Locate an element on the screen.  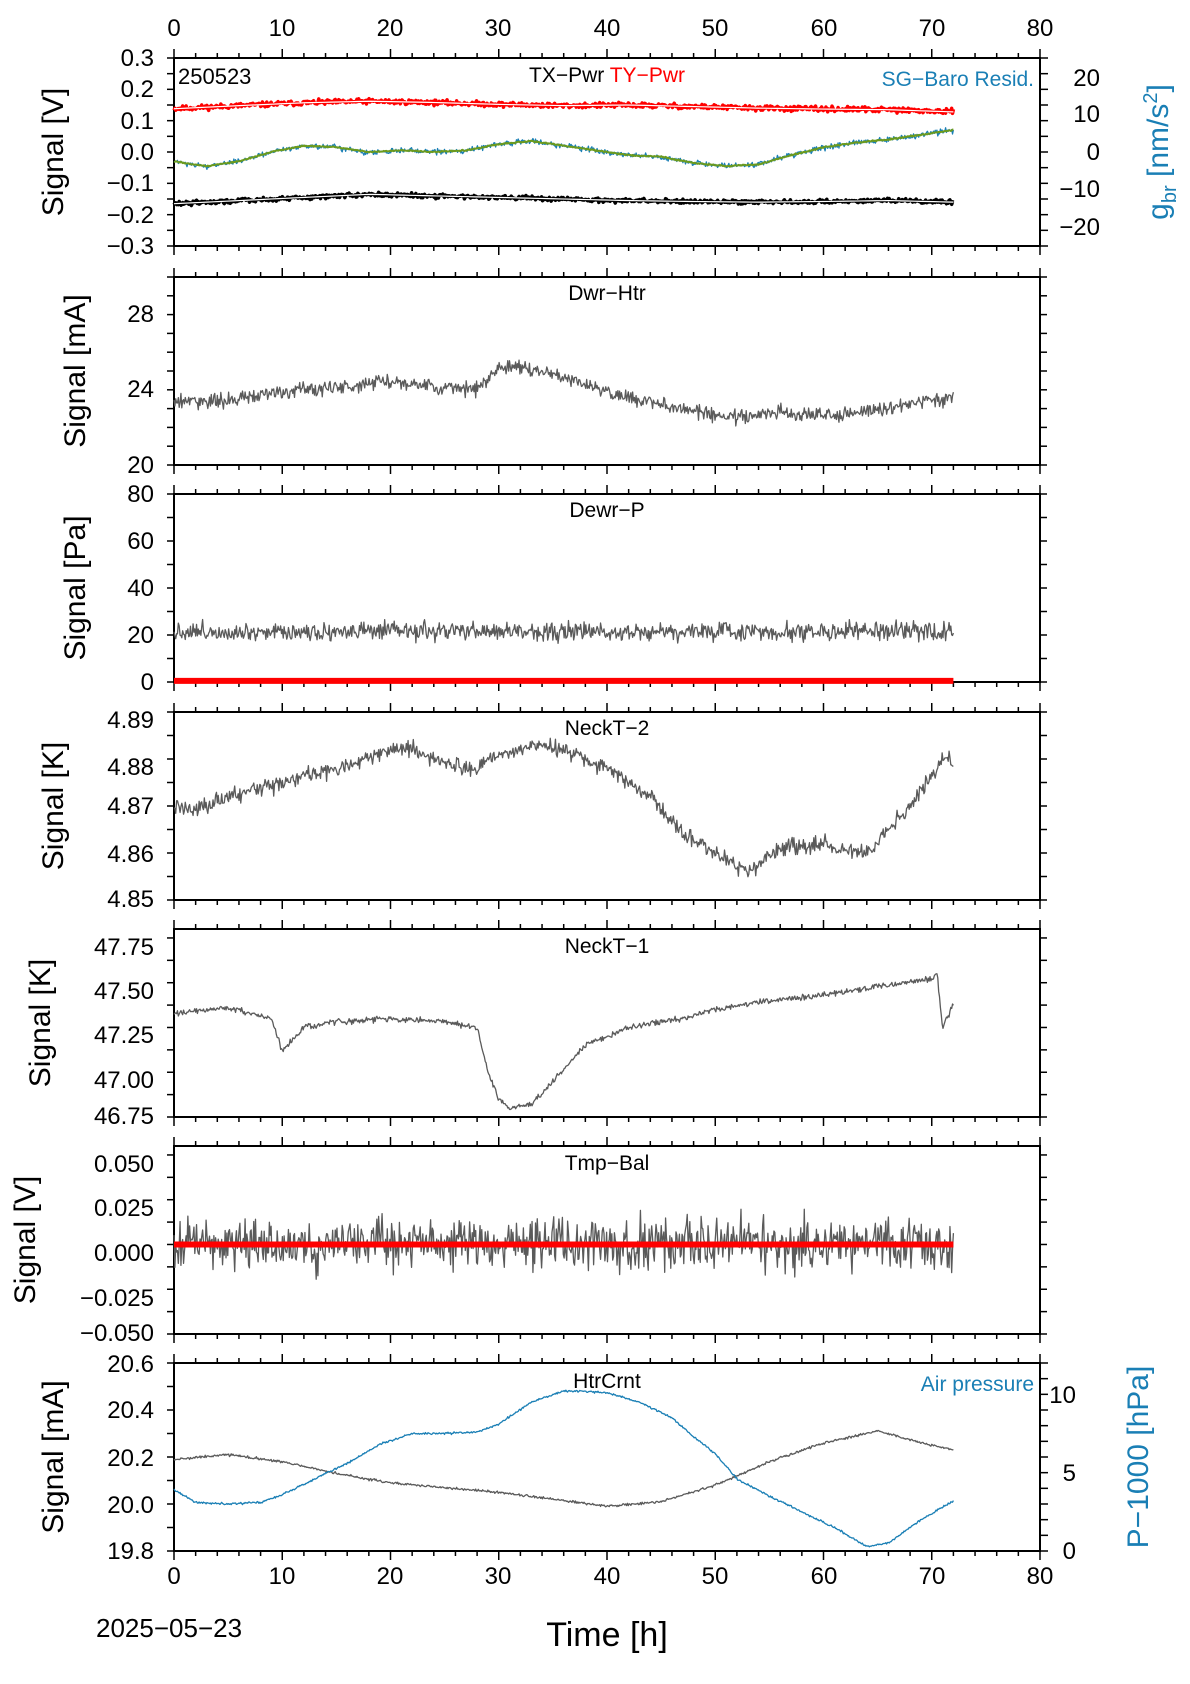
y2-tick-label: 20 is located at coordinates (1086, 78).